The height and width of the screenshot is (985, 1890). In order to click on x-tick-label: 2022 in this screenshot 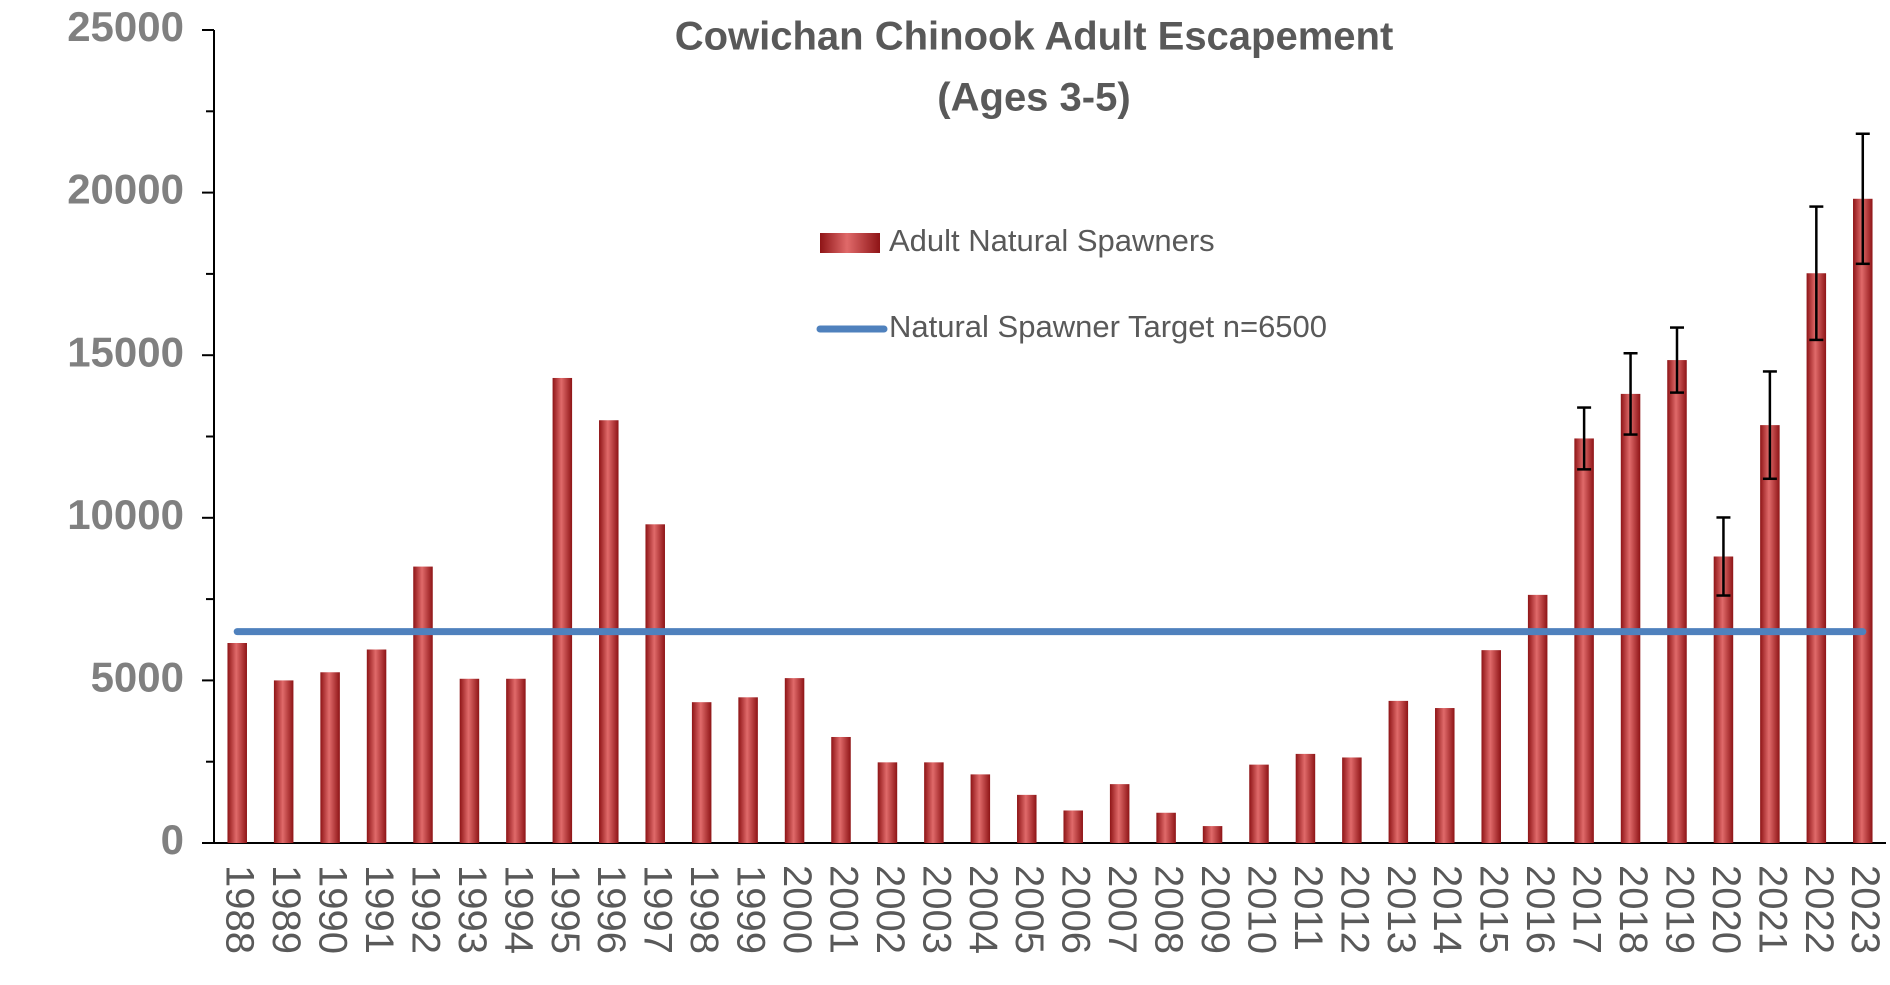, I will do `click(1819, 909)`.